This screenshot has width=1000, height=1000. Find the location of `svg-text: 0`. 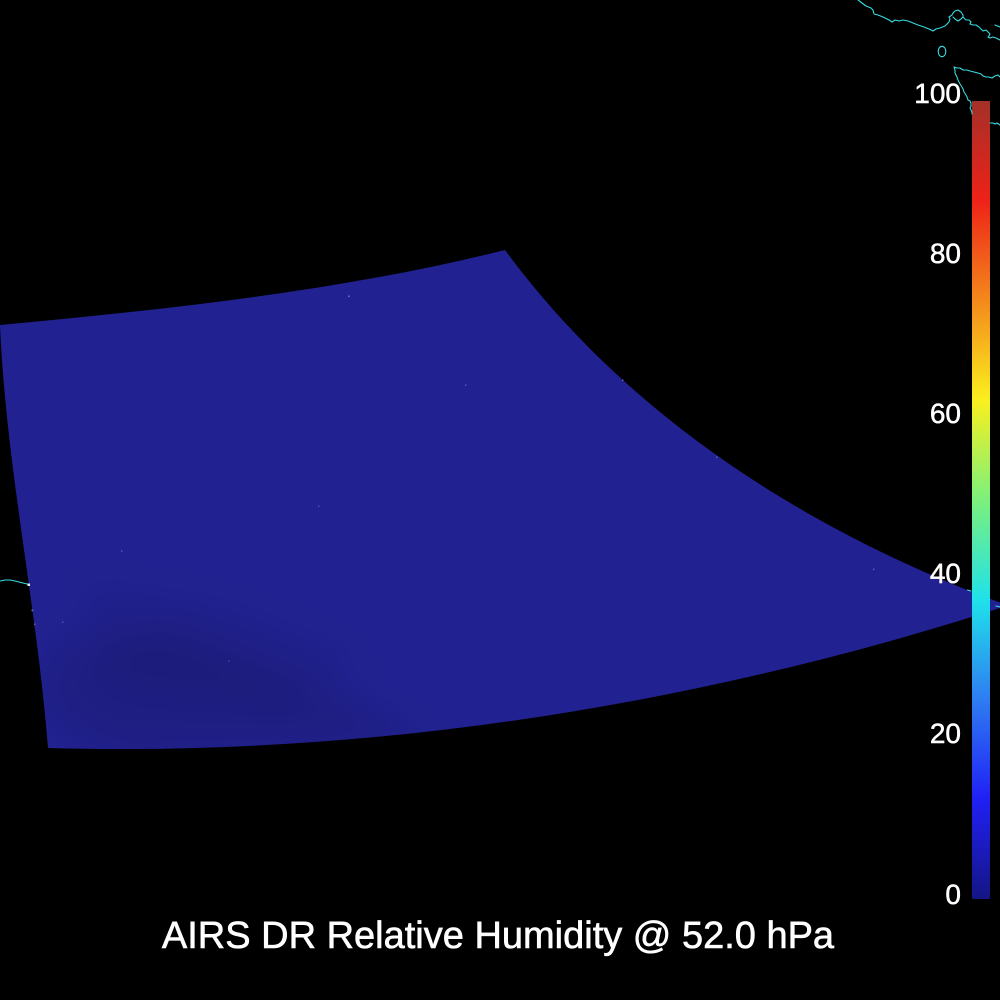

svg-text: 0 is located at coordinates (953, 894).